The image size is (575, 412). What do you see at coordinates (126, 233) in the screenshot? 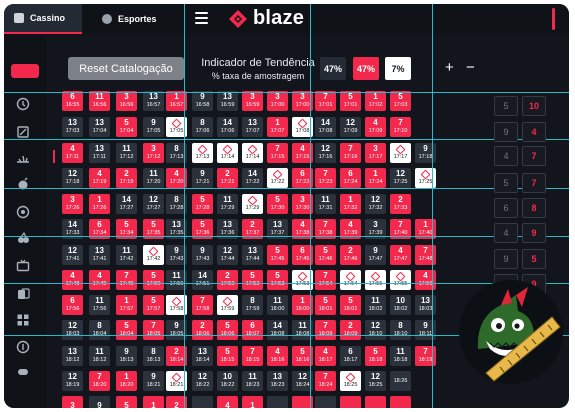
I see `result-time: 17:34` at bounding box center [126, 233].